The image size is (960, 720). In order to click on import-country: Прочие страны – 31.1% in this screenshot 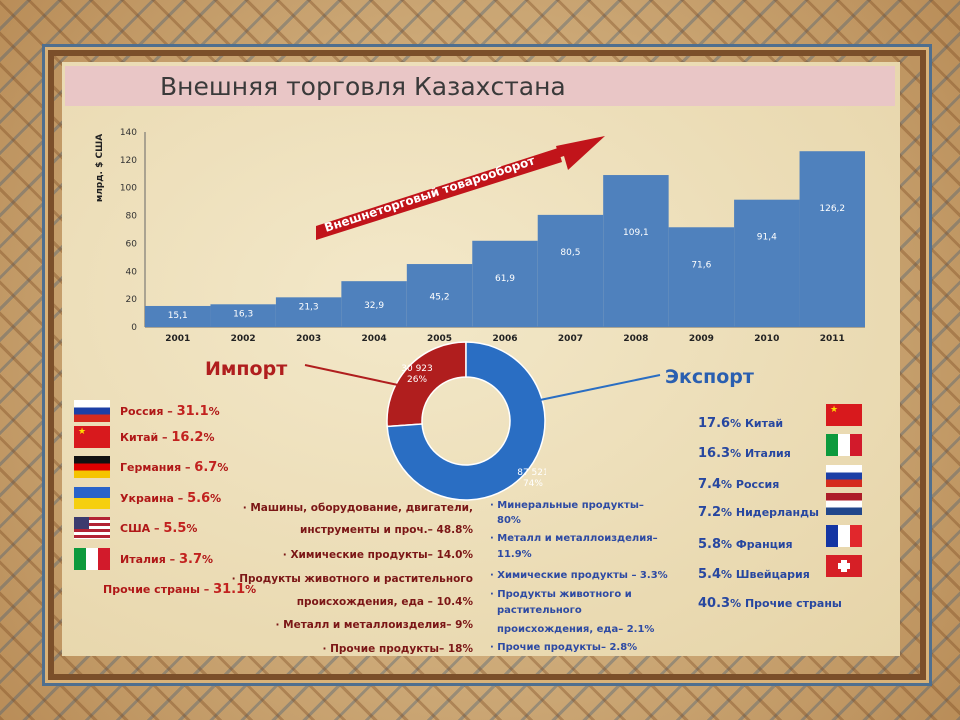, I will do `click(179, 589)`.